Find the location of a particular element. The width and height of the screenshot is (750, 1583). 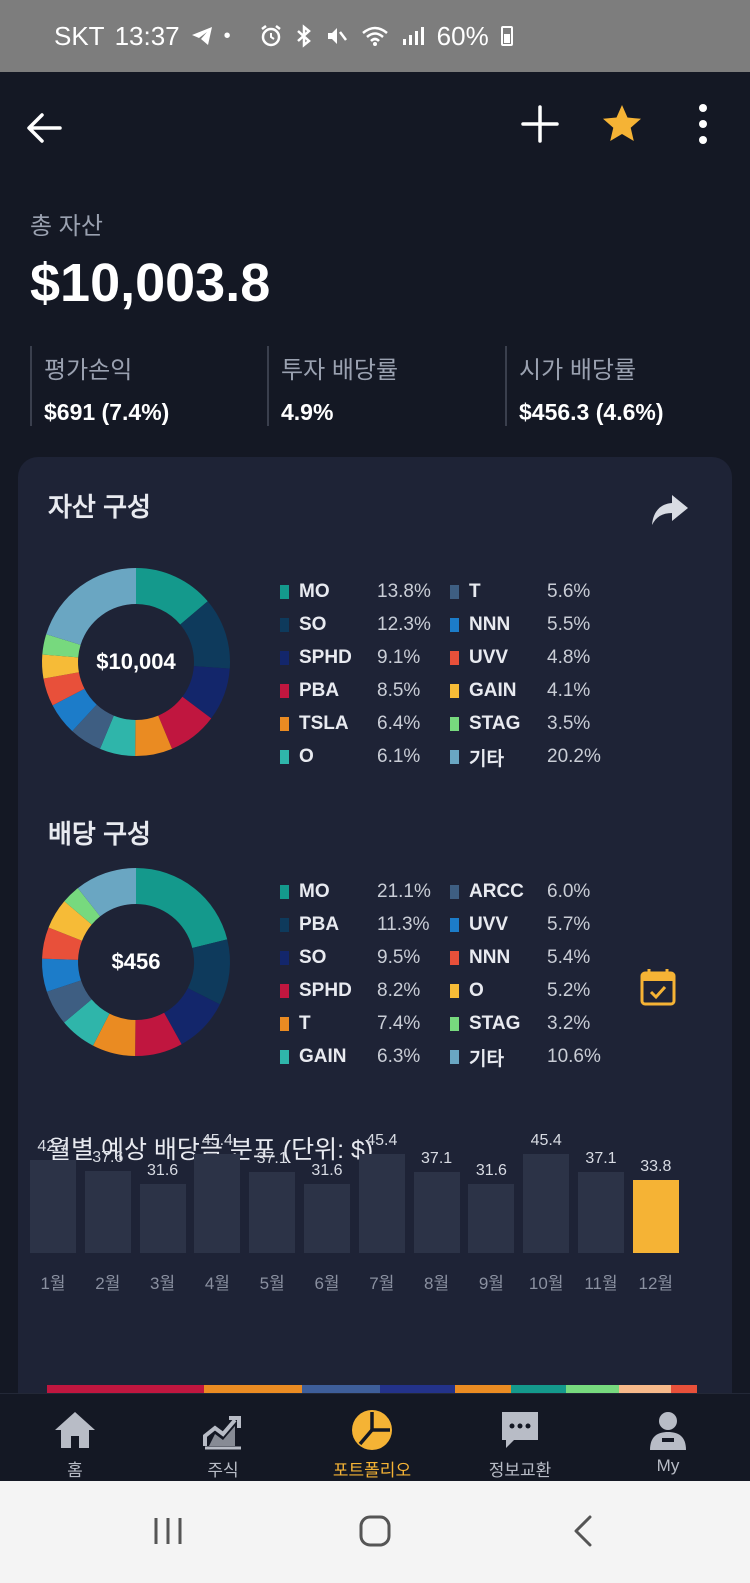

legend-item: 기타 20.2% is located at coordinates (525, 757).